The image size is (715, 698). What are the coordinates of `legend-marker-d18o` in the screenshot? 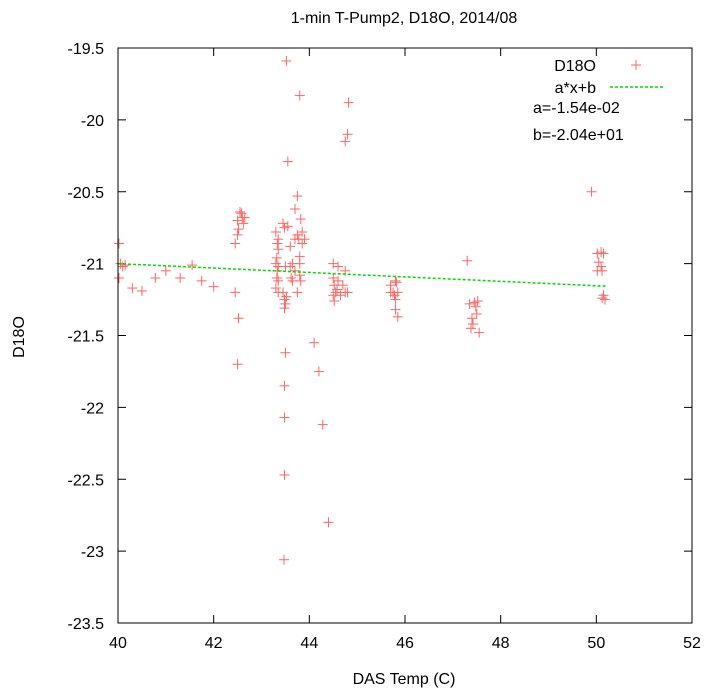 It's located at (636, 65).